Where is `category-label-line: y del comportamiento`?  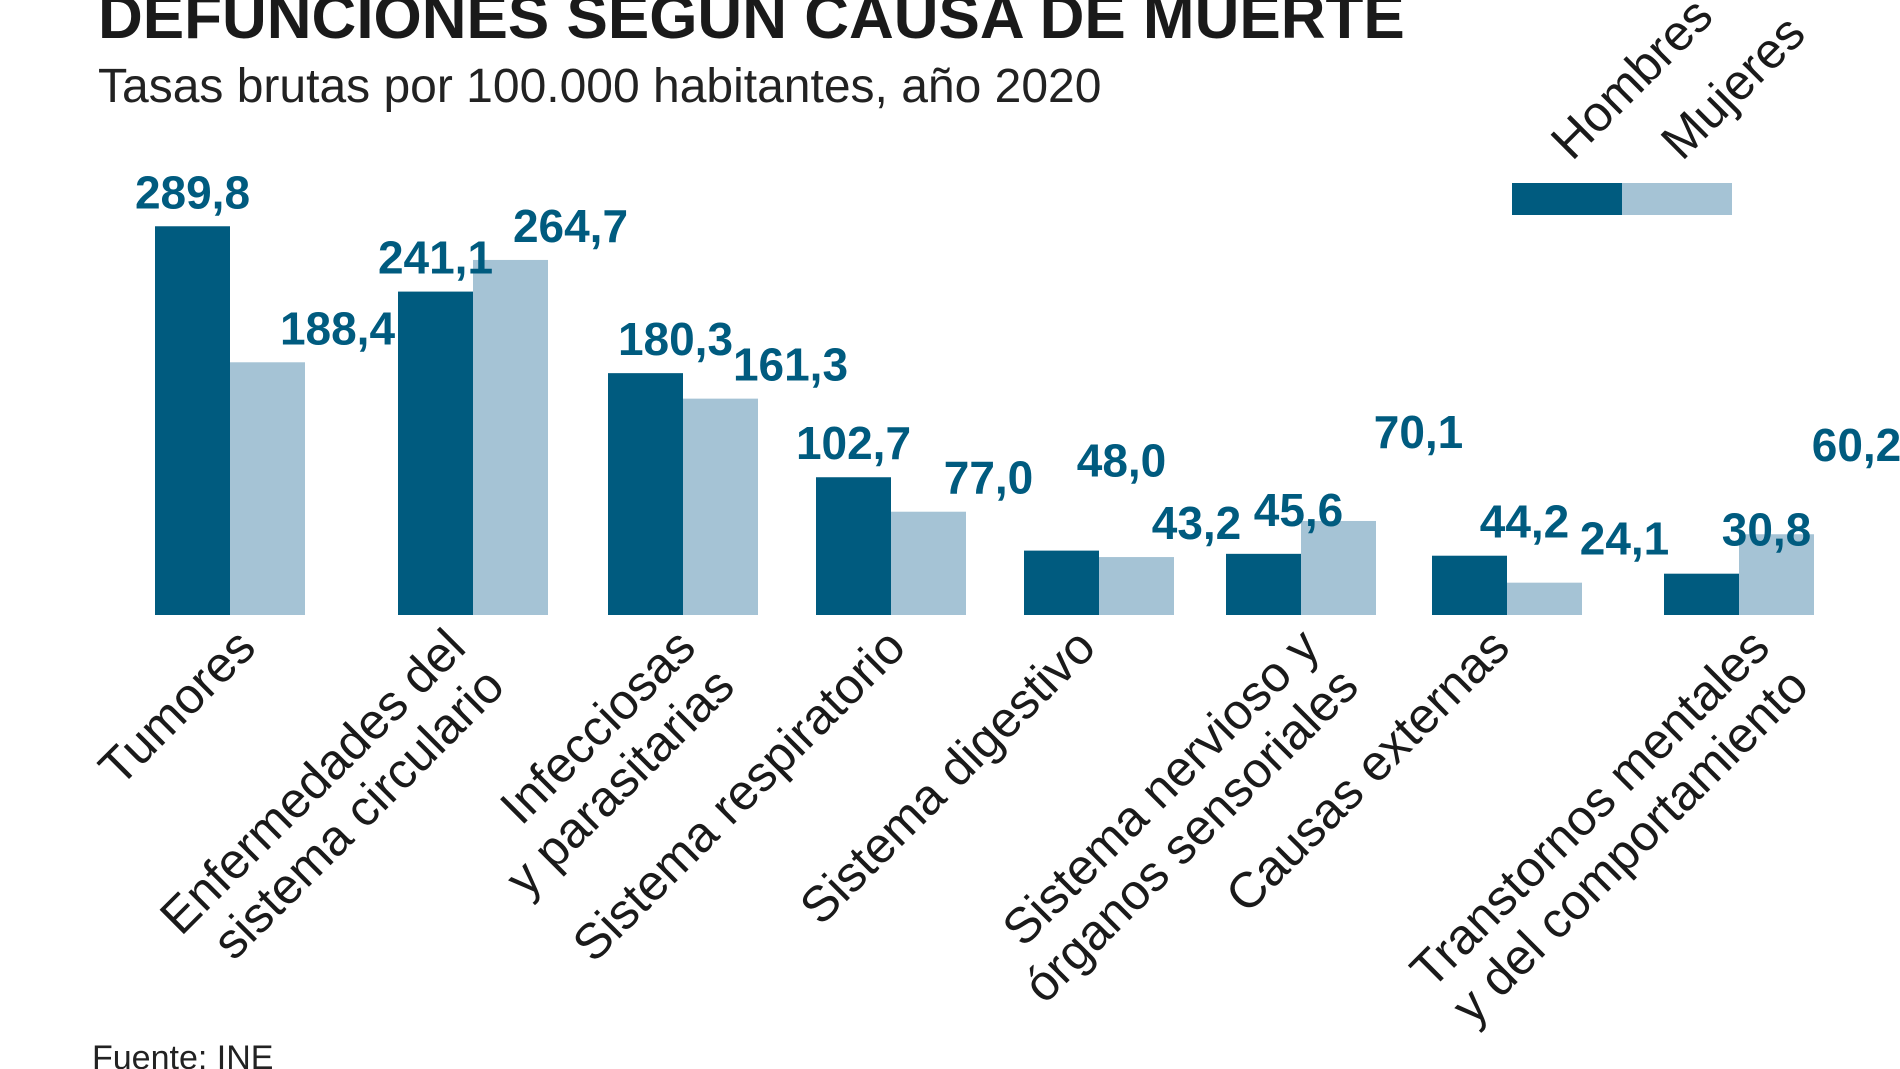
category-label-line: y del comportamiento is located at coordinates (1630, 846).